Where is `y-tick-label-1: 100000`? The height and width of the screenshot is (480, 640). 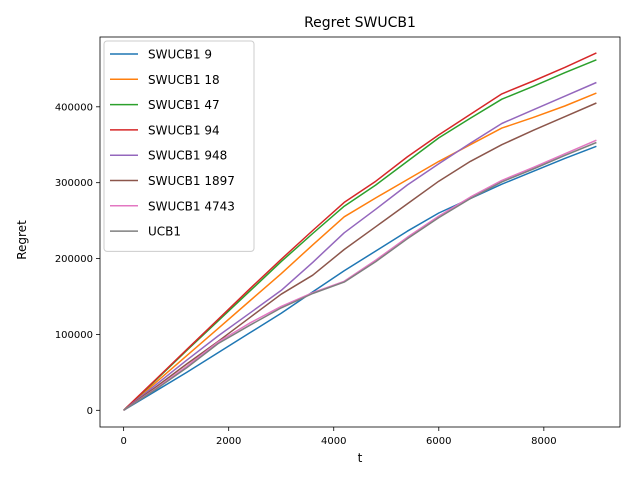
y-tick-label-1: 100000 is located at coordinates (74, 335).